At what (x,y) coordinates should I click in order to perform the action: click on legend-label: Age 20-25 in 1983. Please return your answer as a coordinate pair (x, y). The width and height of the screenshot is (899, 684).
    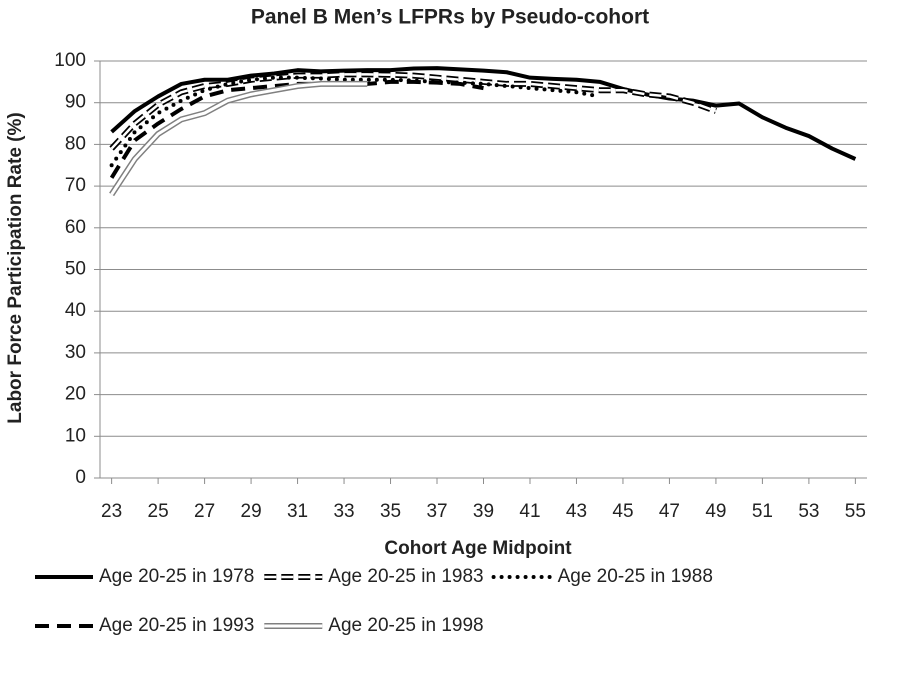
    Looking at the image, I should click on (405, 576).